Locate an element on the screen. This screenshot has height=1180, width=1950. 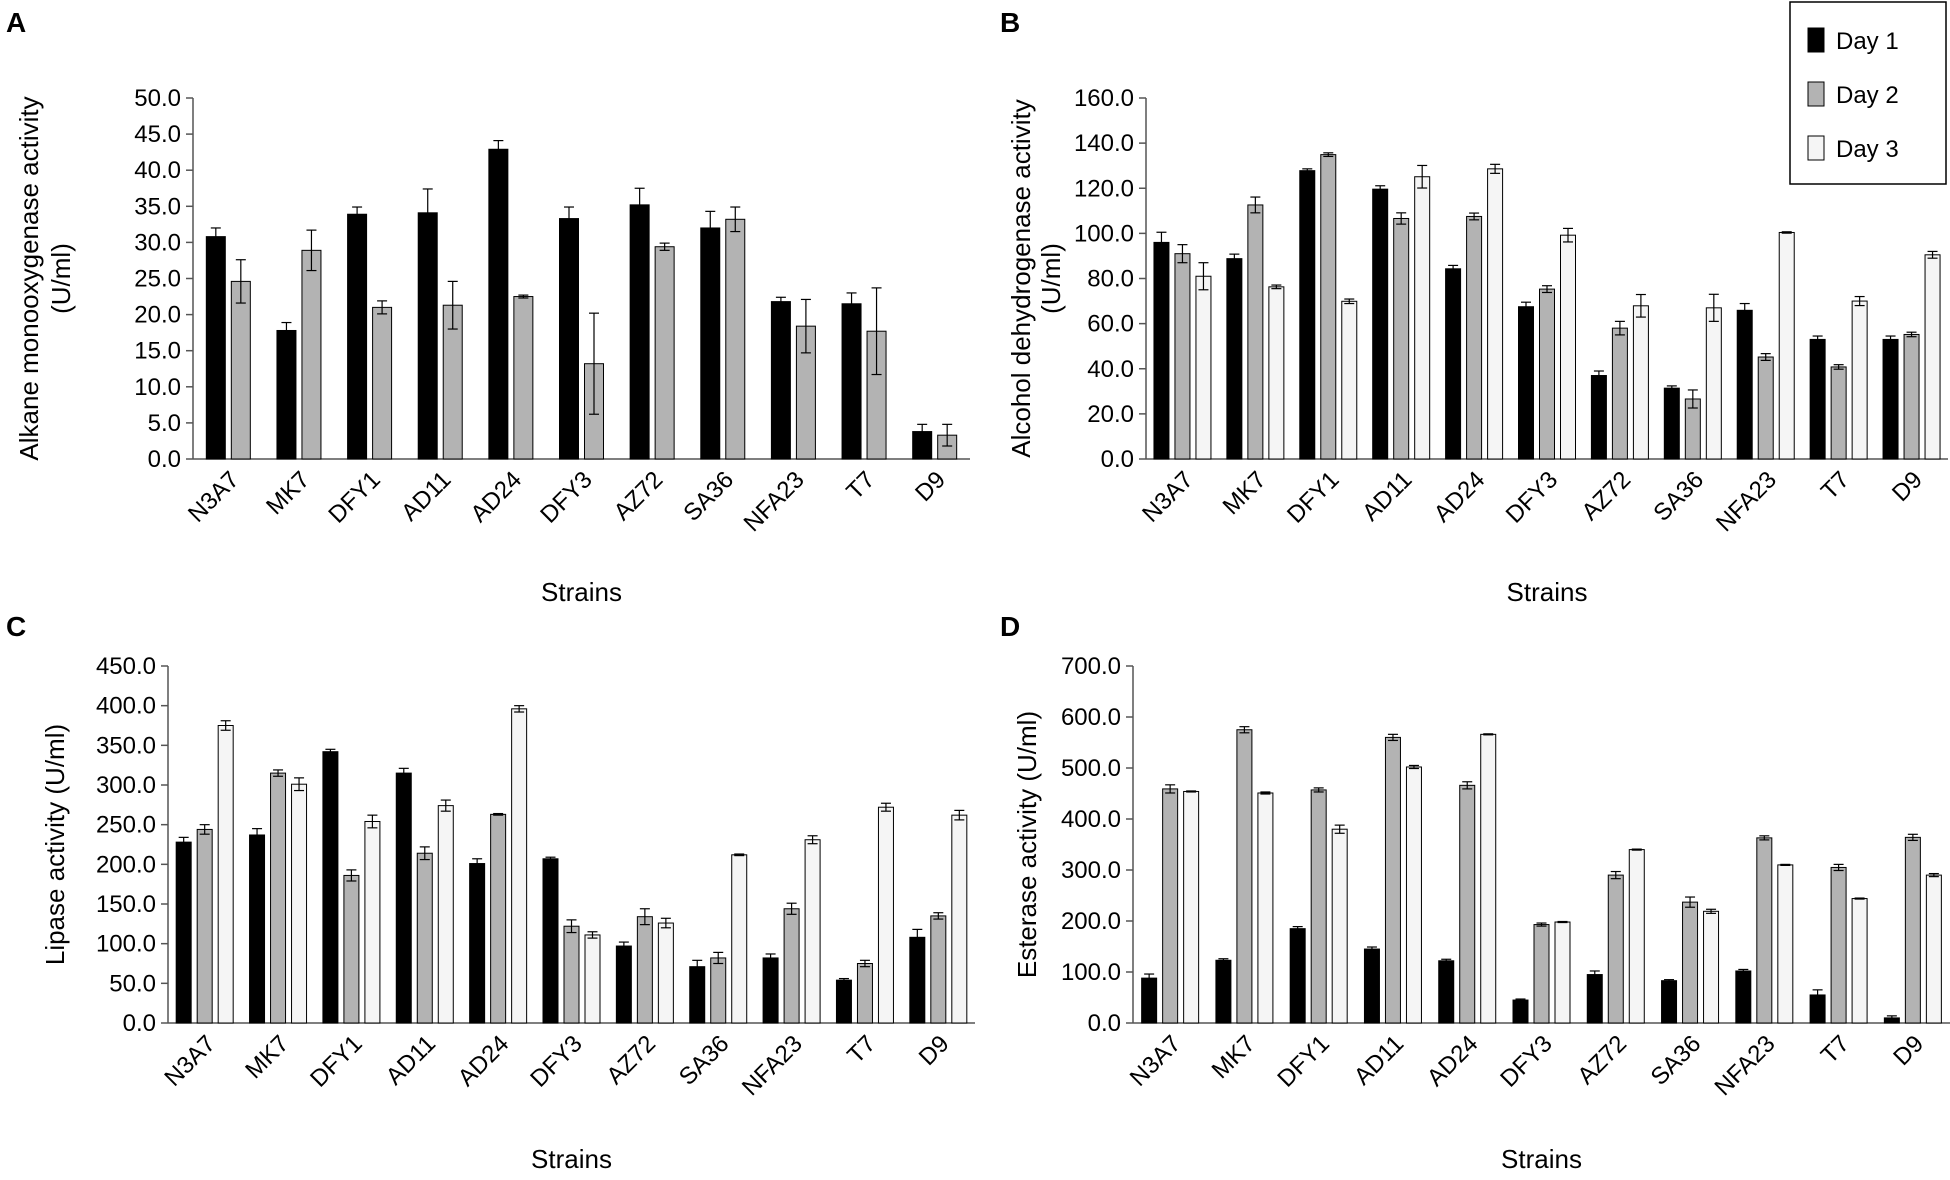
y-tick-label: 20.0 is located at coordinates (1110, 414).